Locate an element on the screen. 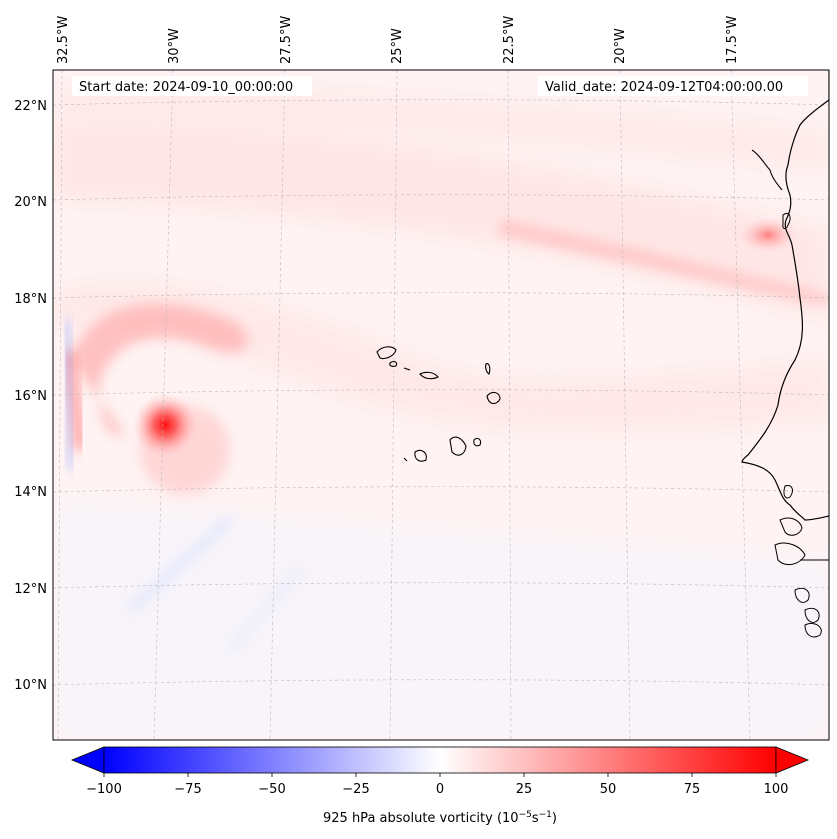  lon-label-25w: 25°W is located at coordinates (397, 46).